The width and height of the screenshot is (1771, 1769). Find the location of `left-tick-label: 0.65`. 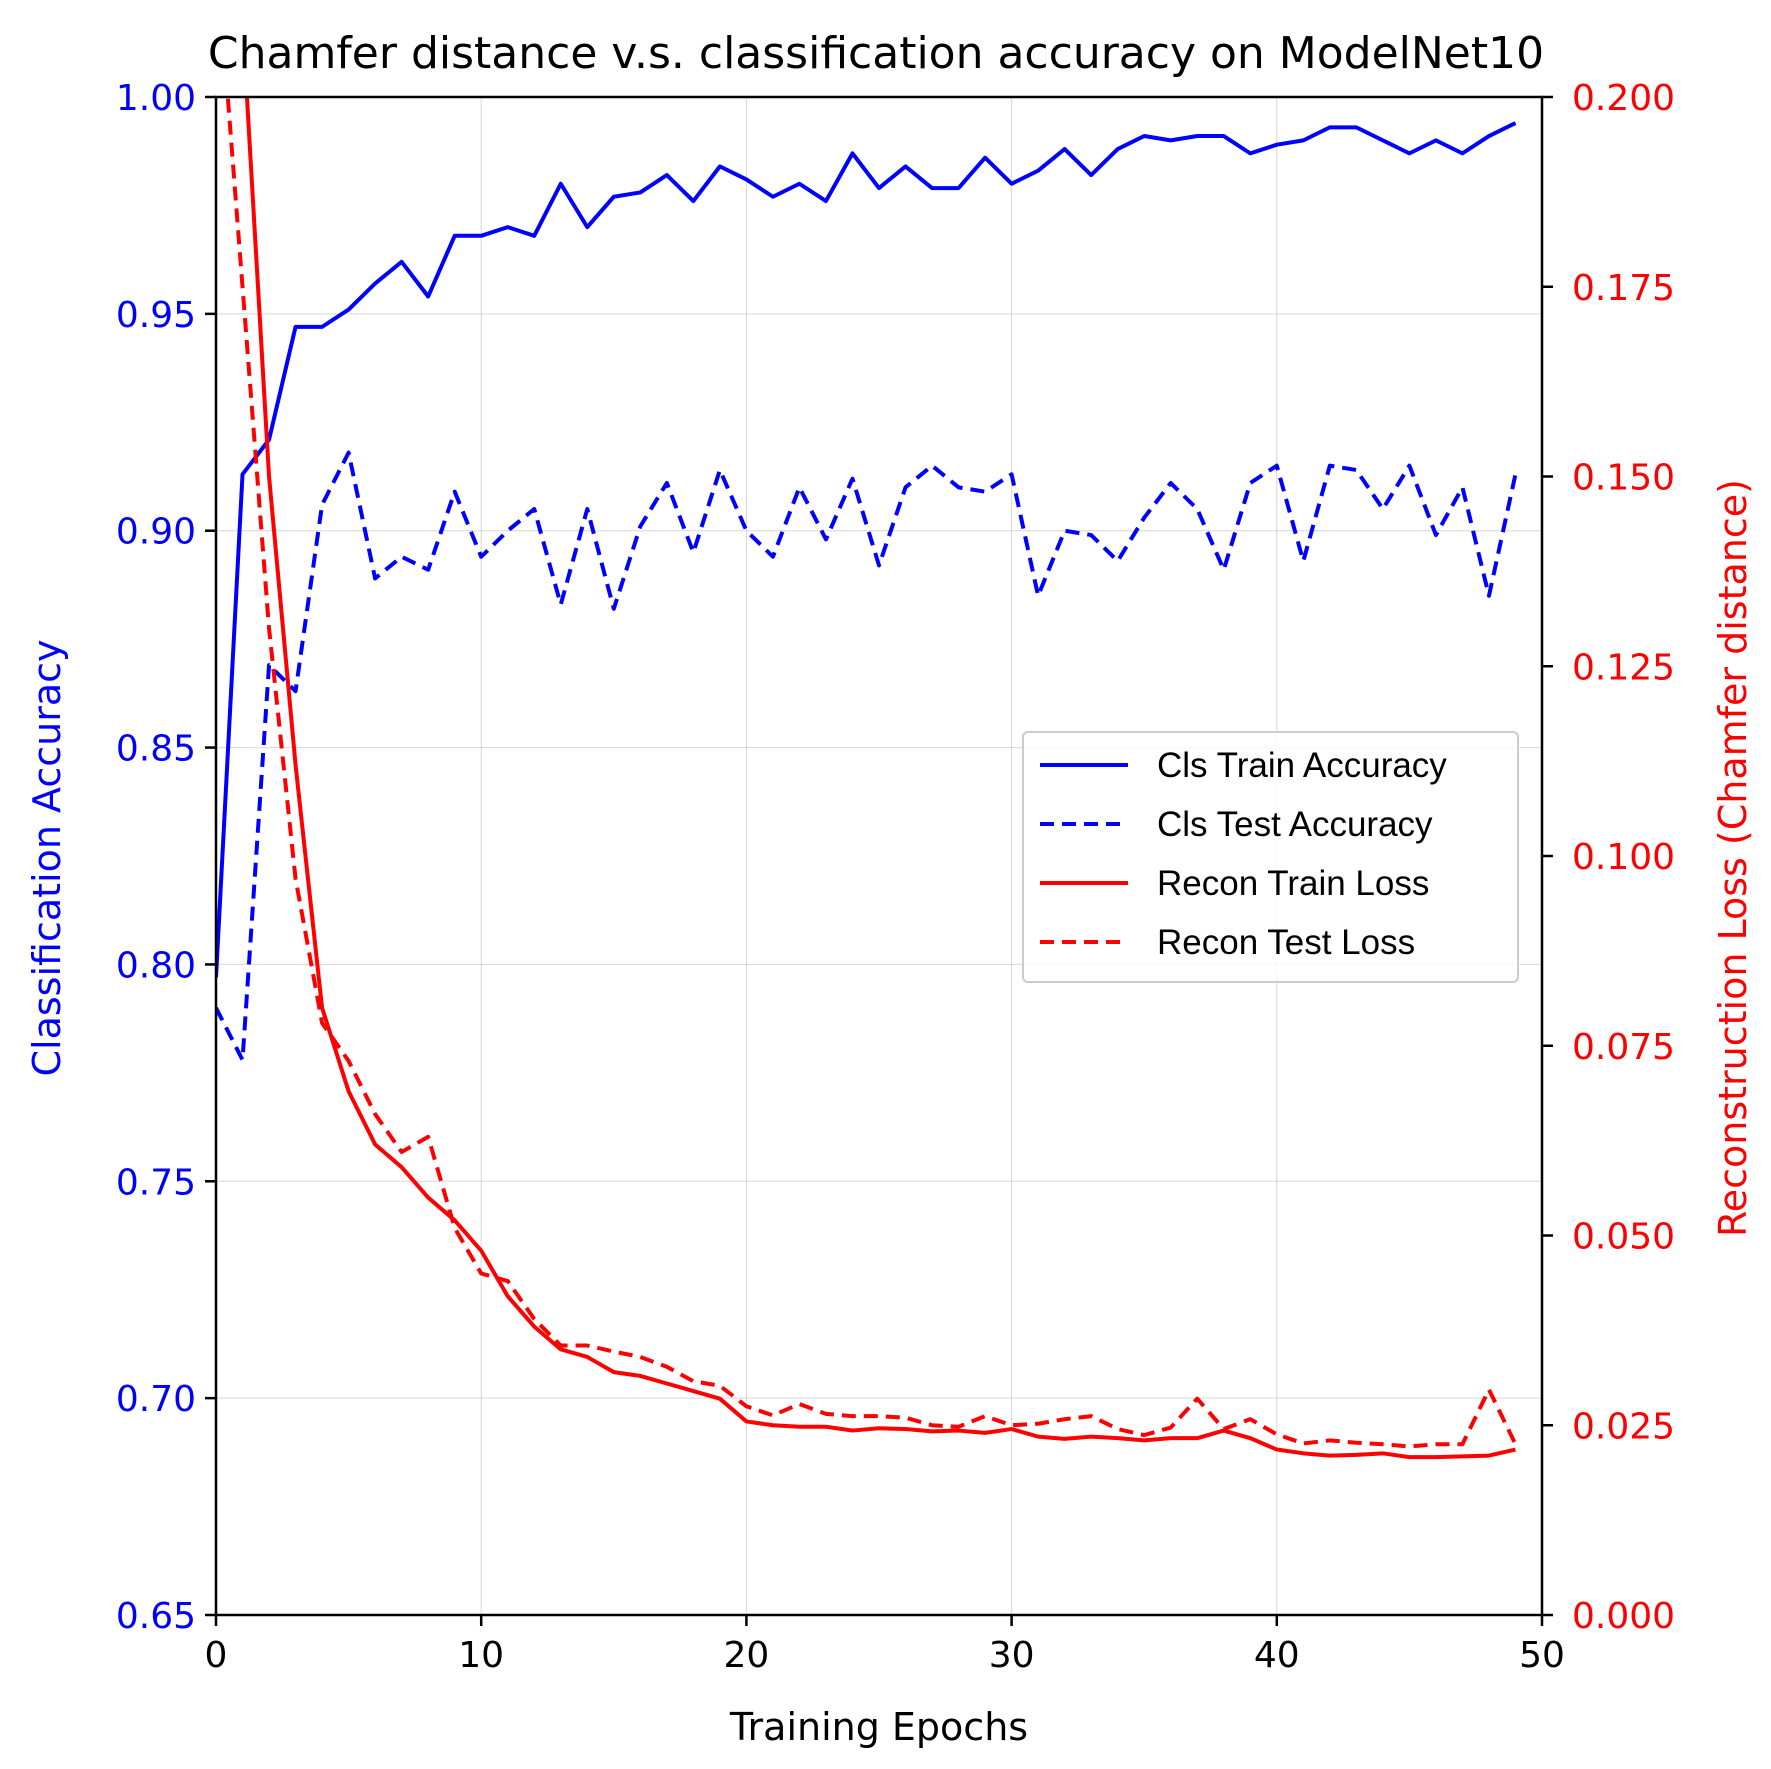

left-tick-label: 0.65 is located at coordinates (156, 1616).